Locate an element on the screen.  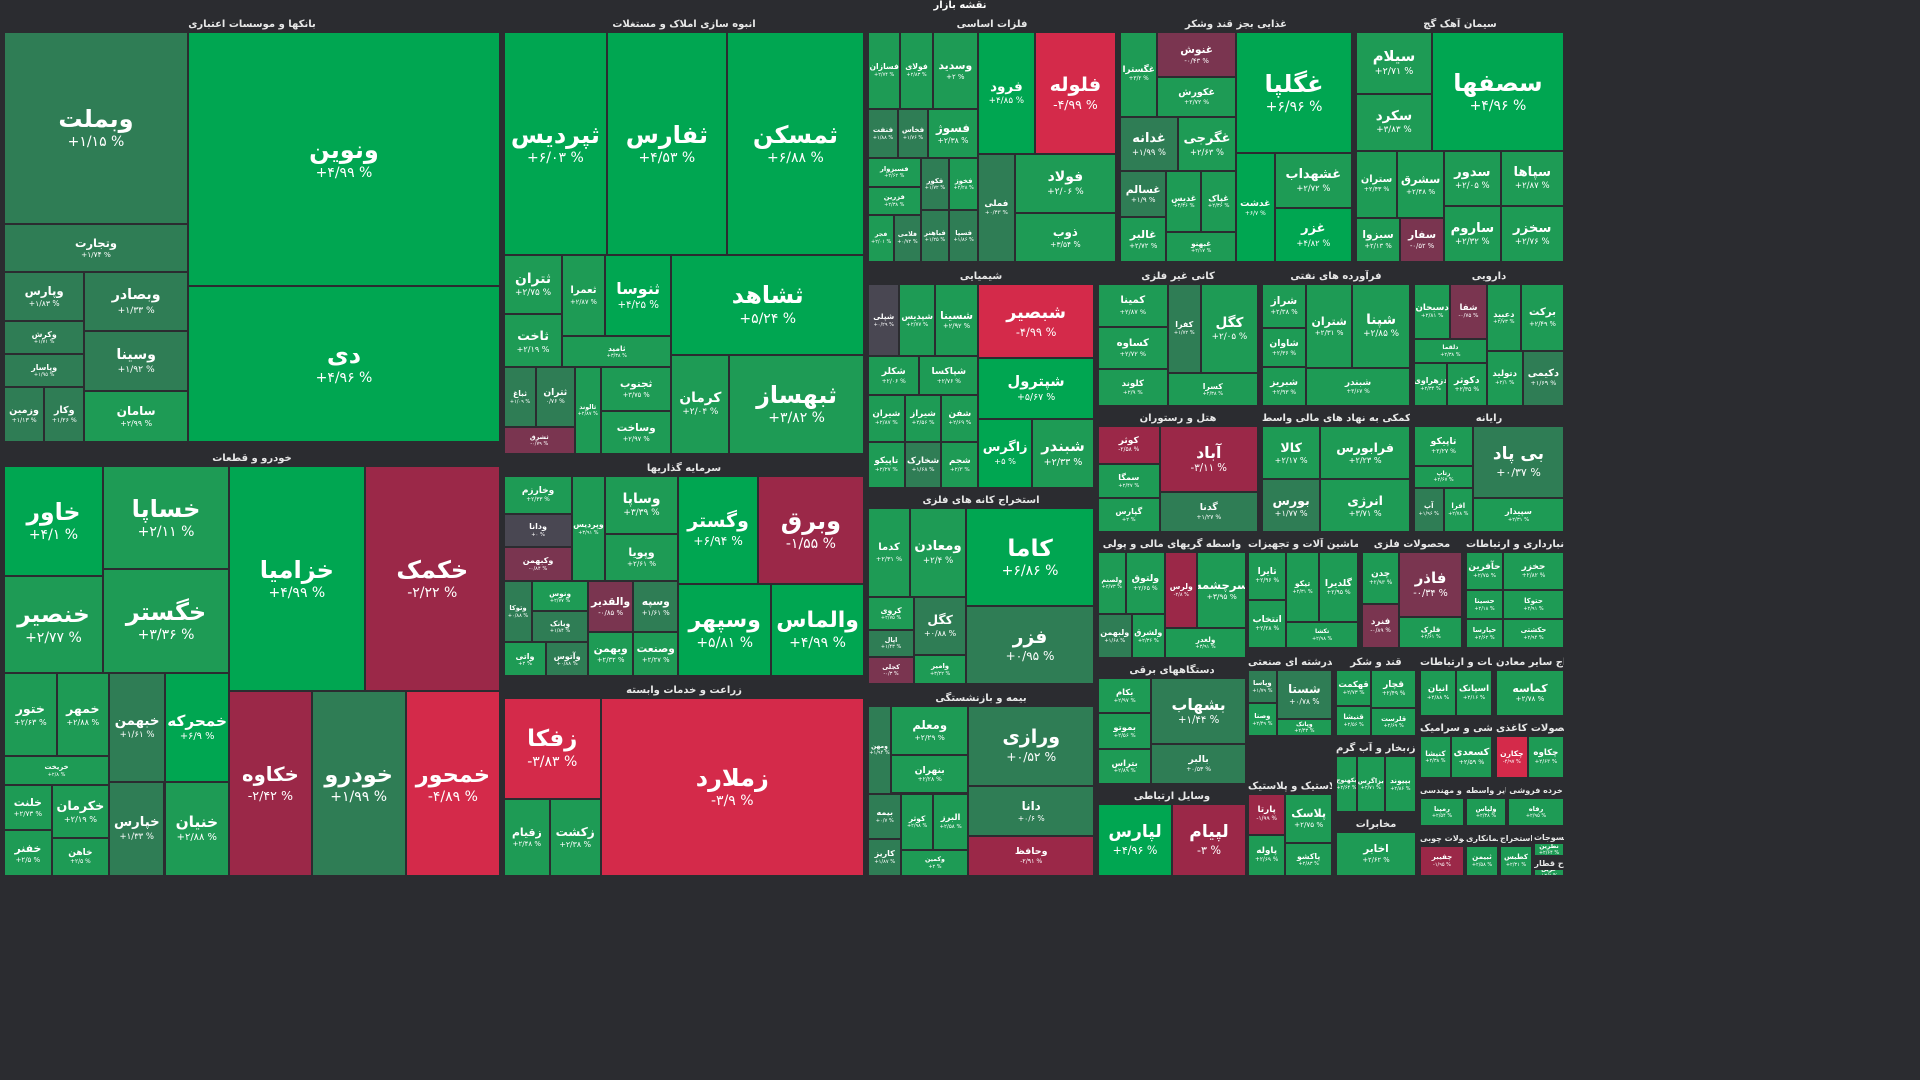
stock-tile: نطرین +۲/۶۴ % is located at coordinates (1549, 849).